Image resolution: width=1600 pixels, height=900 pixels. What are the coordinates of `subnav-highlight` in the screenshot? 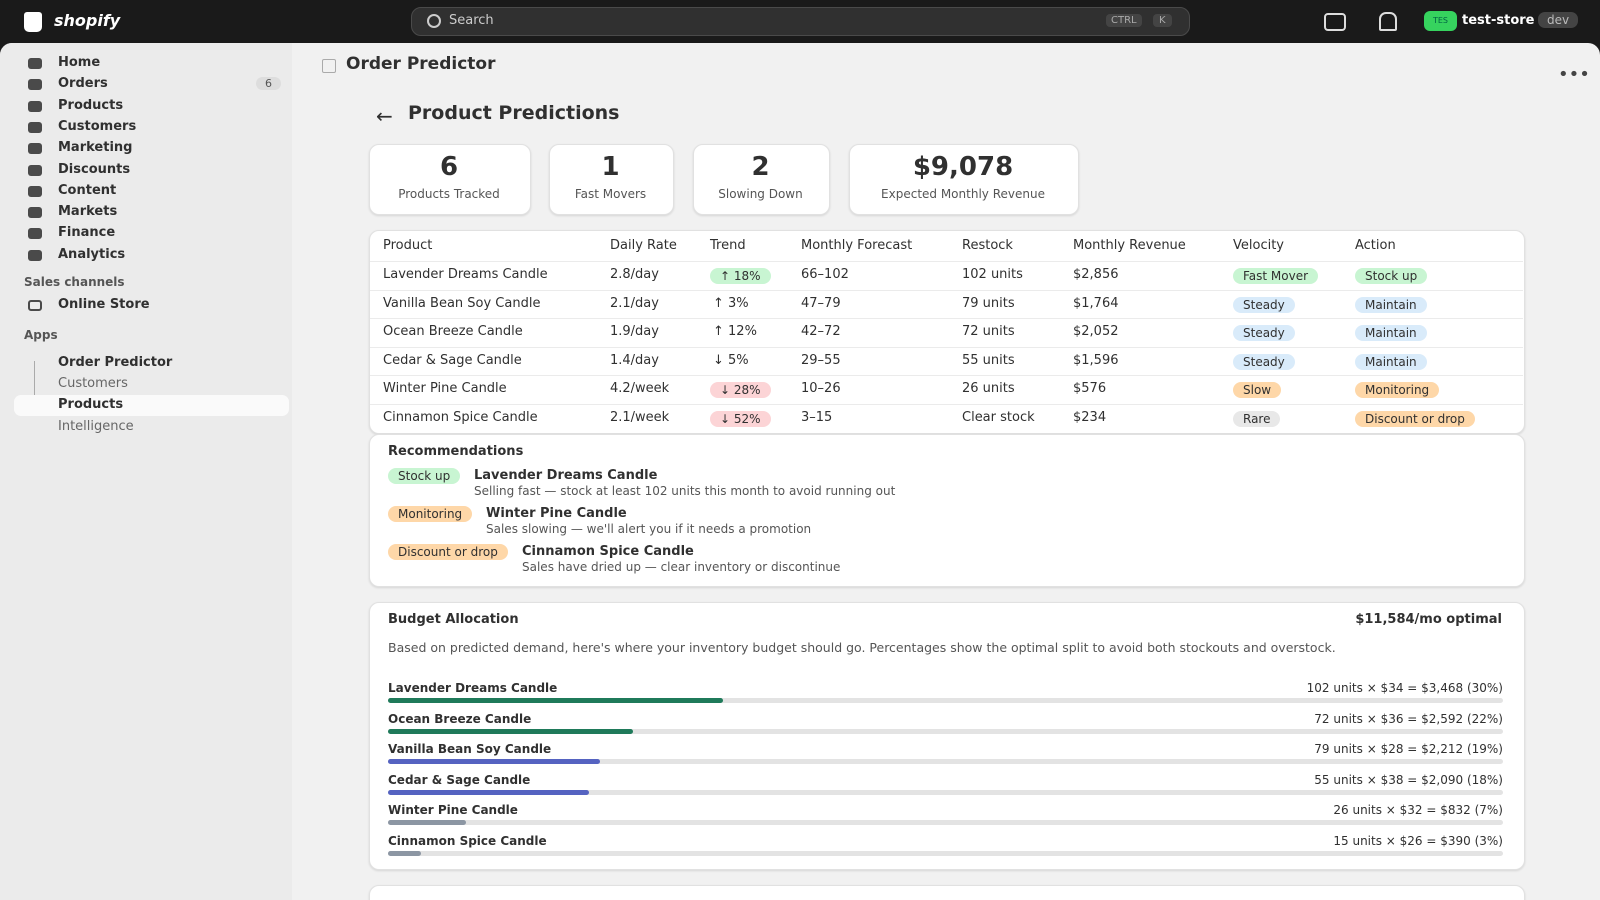 It's located at (151, 405).